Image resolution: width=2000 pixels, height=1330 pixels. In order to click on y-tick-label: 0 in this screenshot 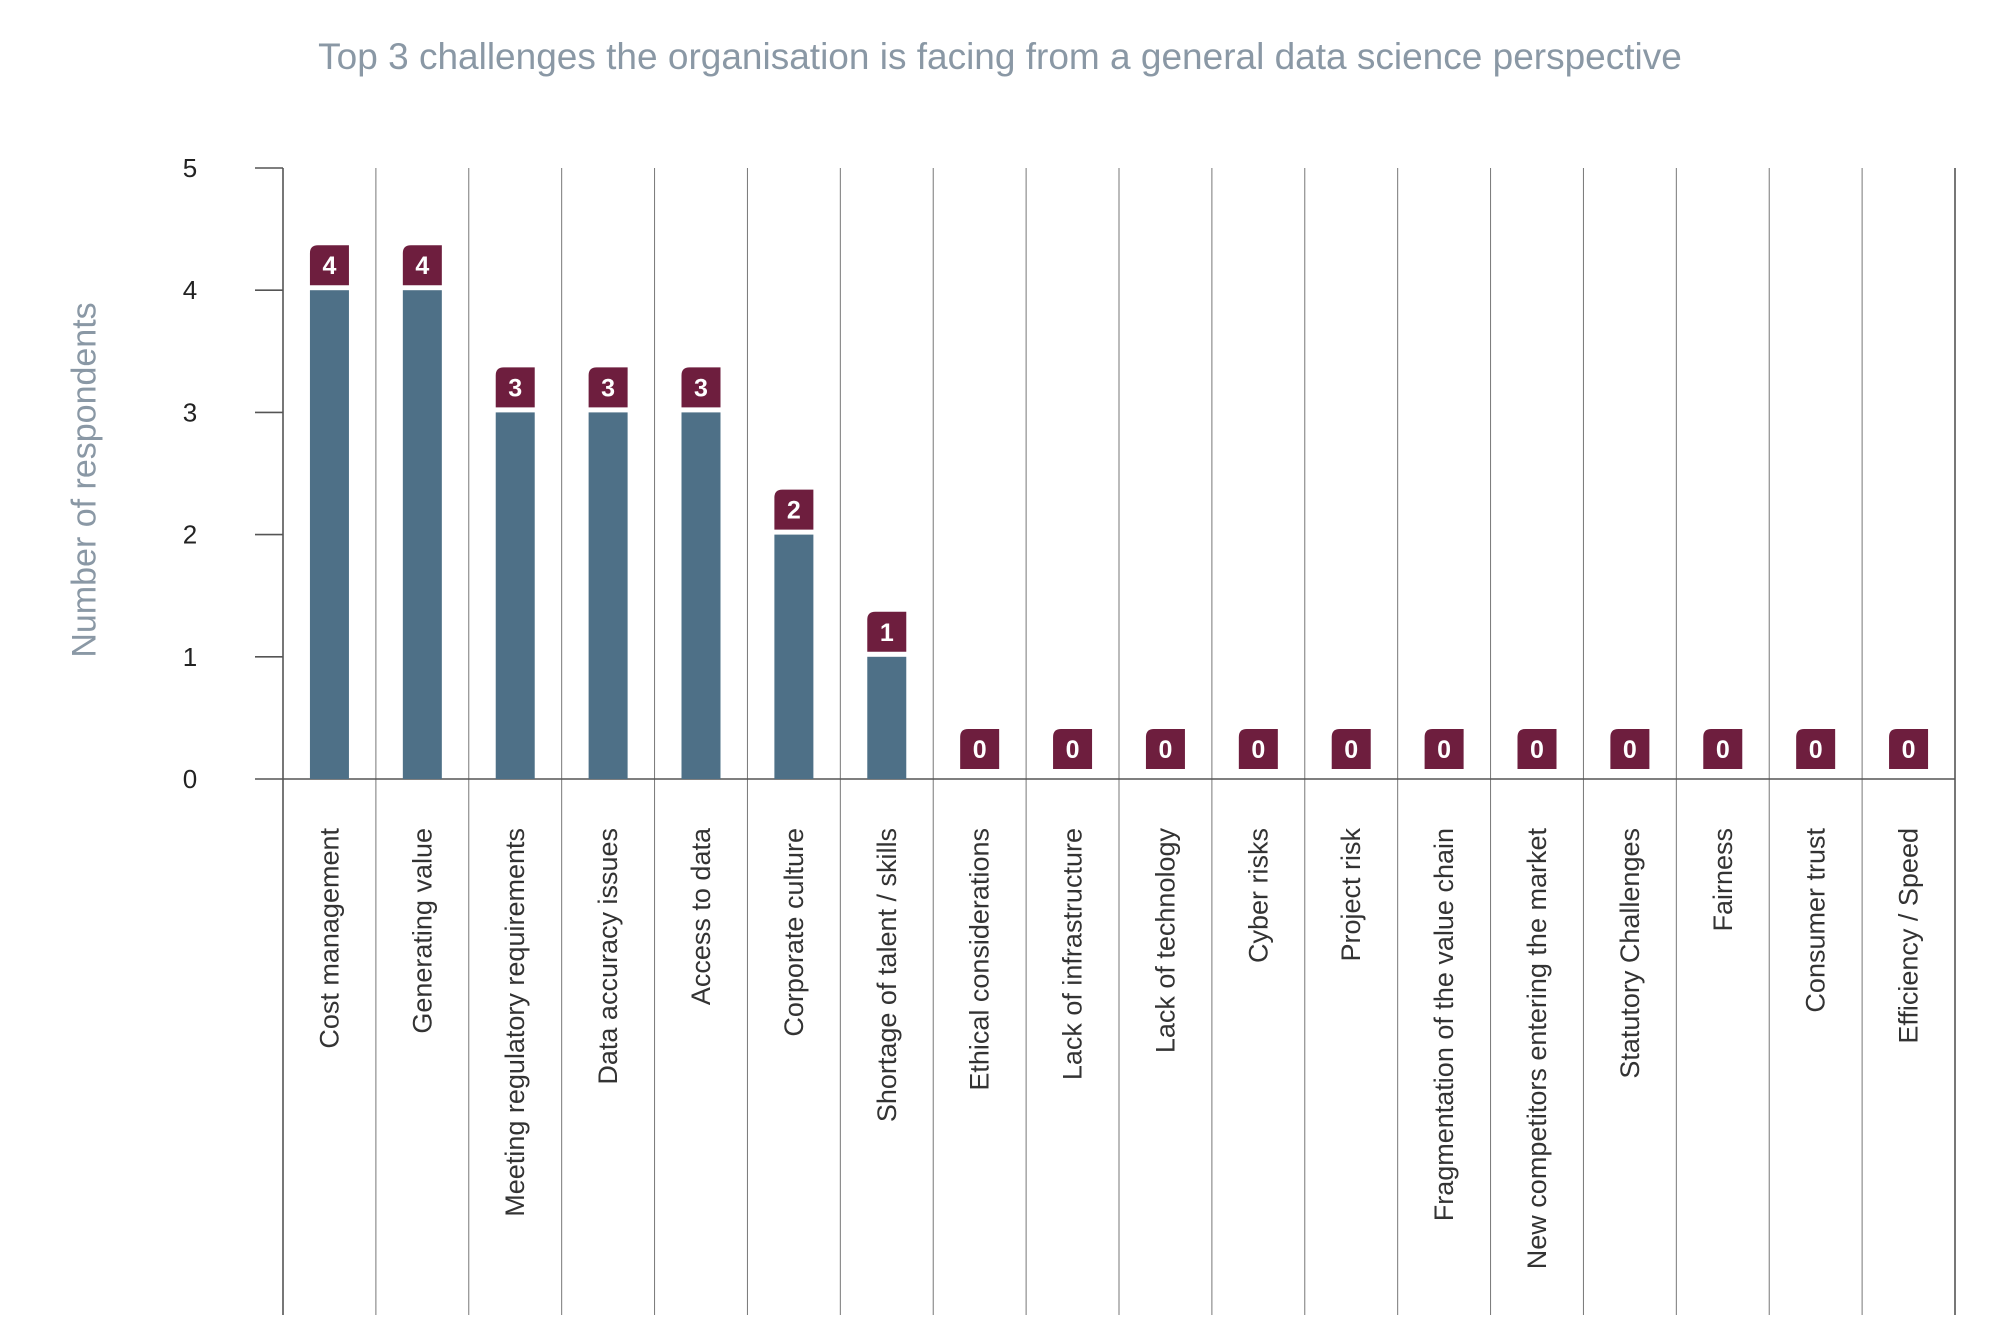, I will do `click(190, 779)`.